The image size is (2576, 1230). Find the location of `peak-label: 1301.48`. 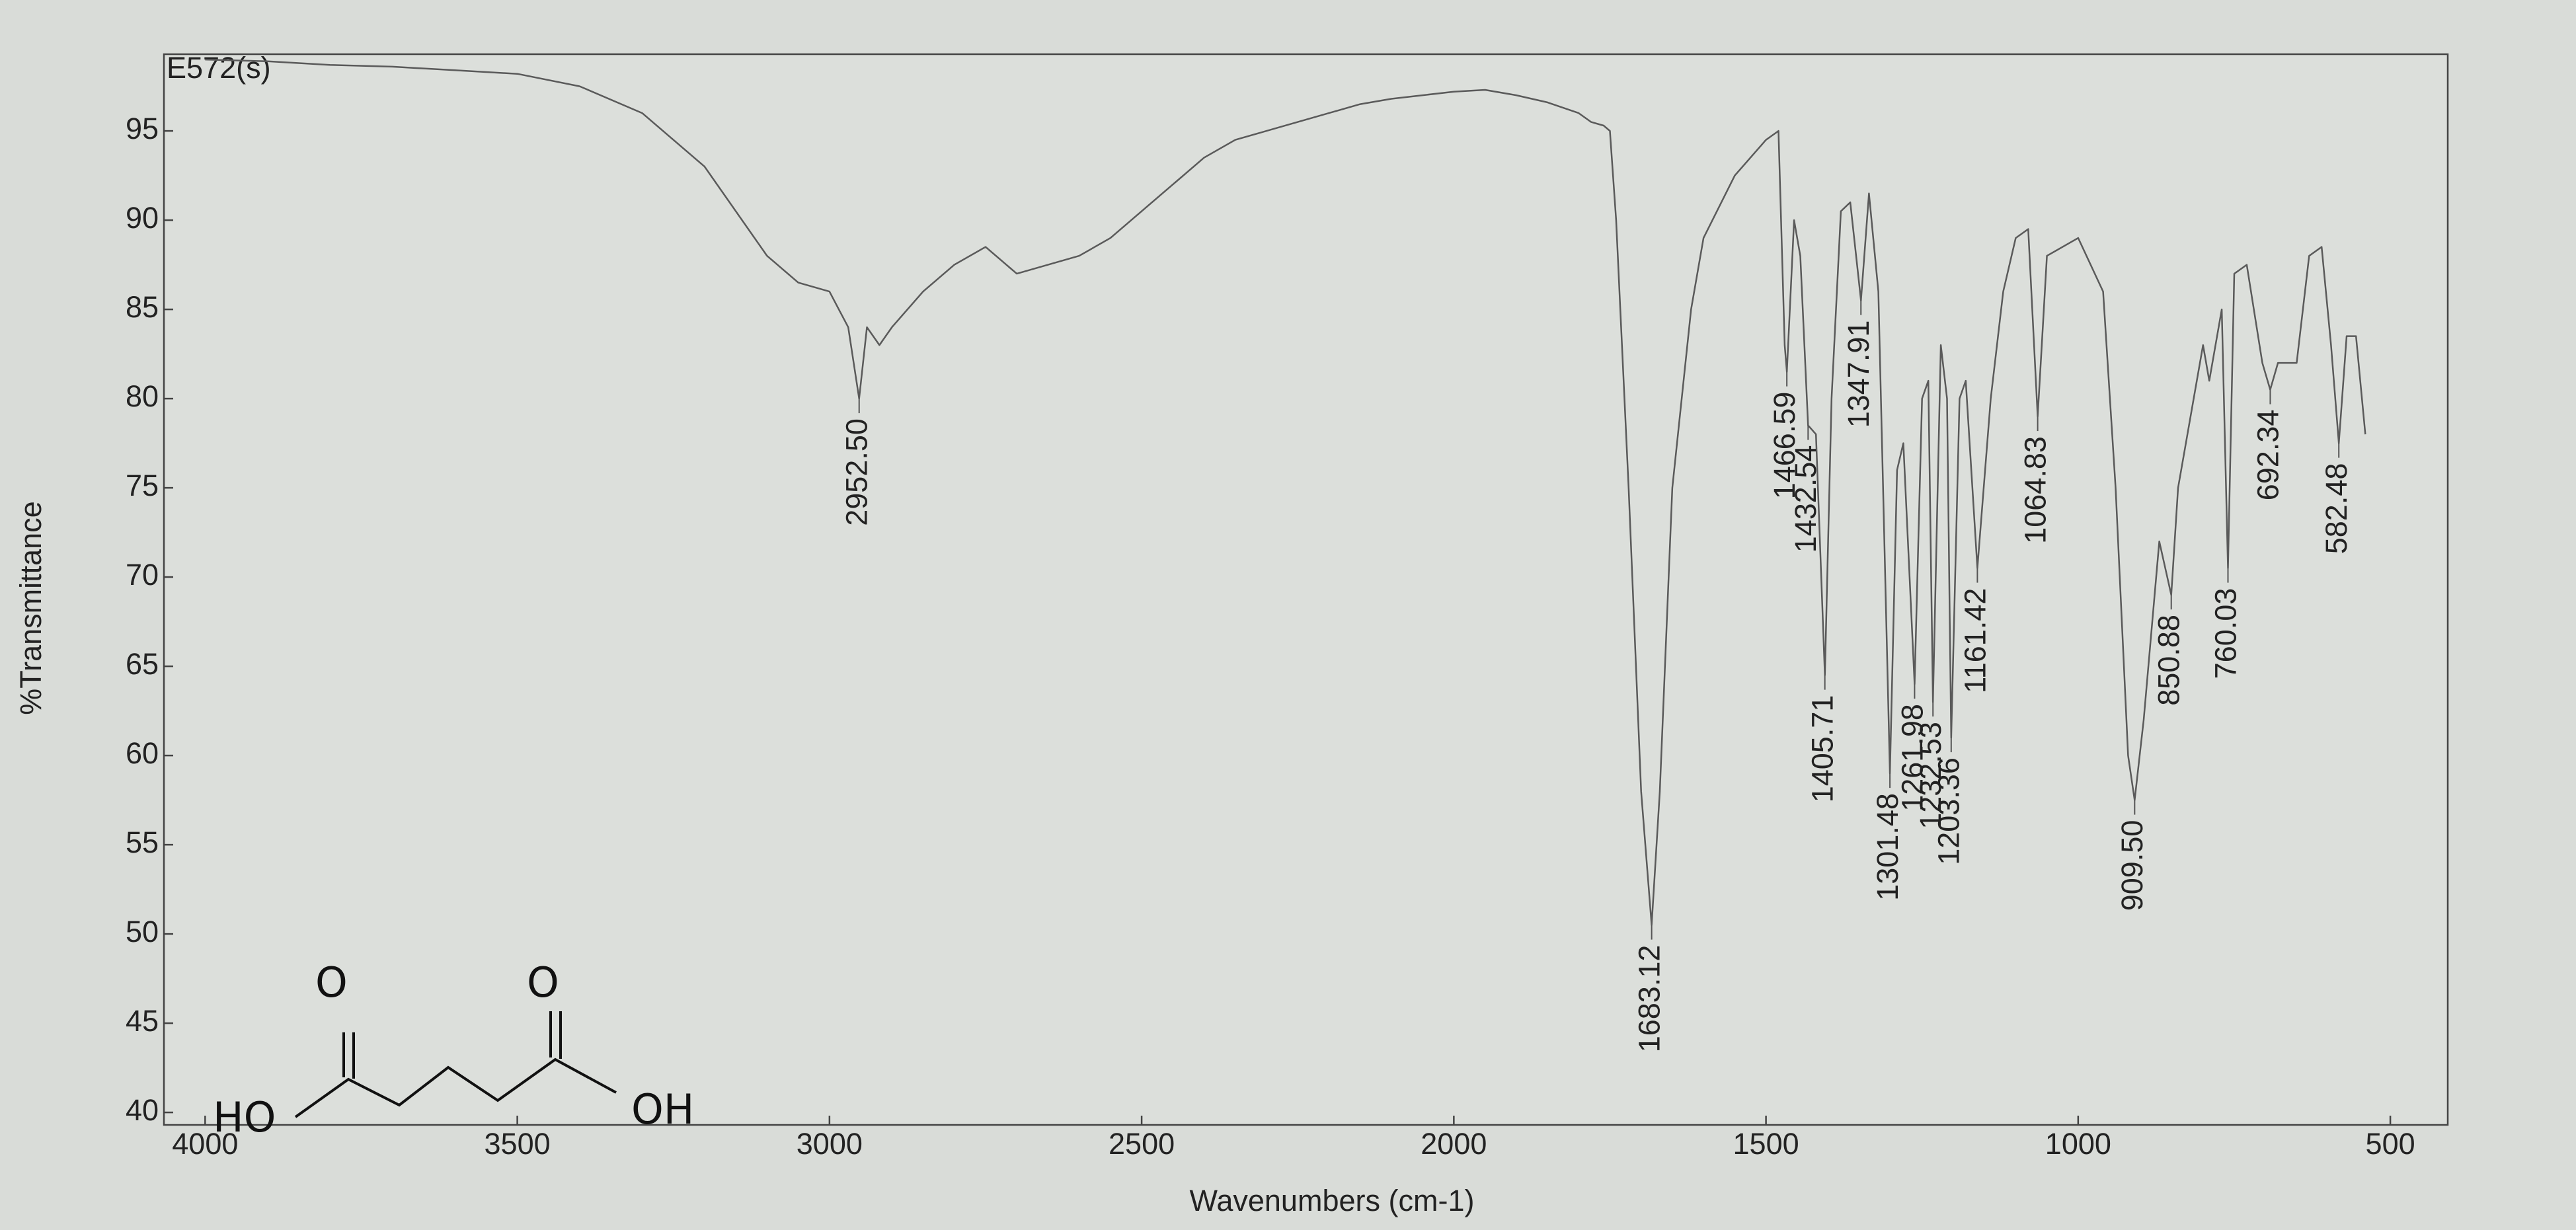

peak-label: 1301.48 is located at coordinates (1887, 847).